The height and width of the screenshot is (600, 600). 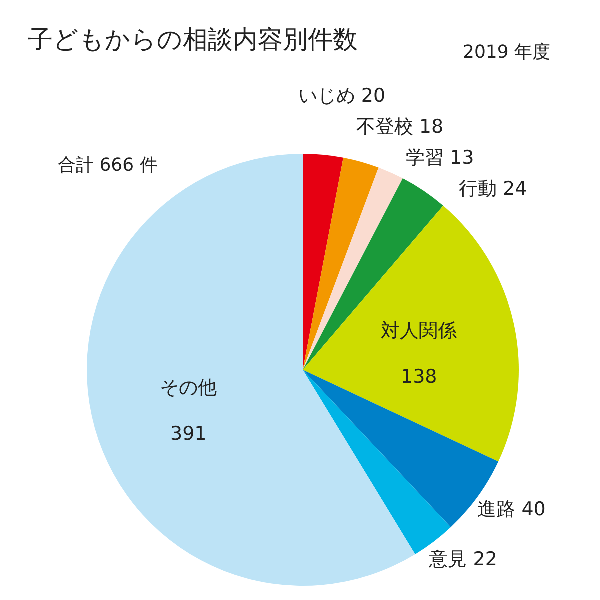 I want to click on data-label: 24, so click(x=515, y=189).